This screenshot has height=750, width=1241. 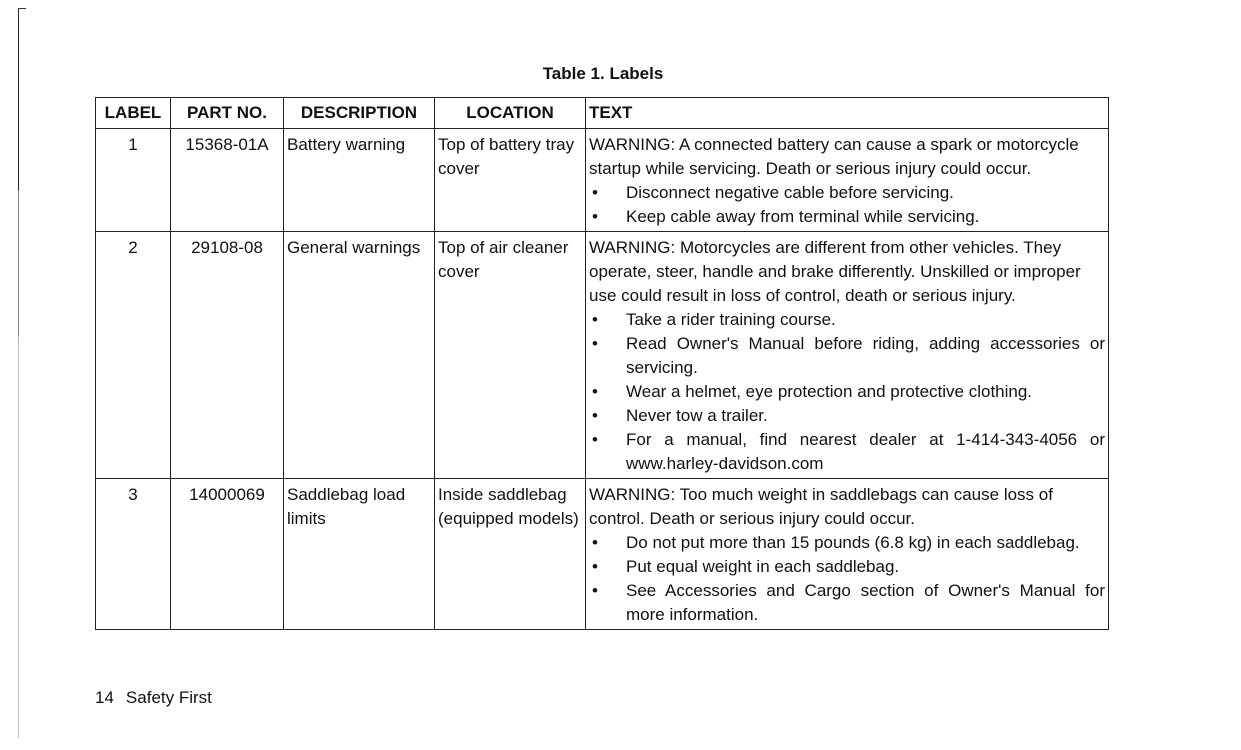 I want to click on table-header-row: LABEL PART NO. DESCRIPTION LOCATION TEXT, so click(x=602, y=113).